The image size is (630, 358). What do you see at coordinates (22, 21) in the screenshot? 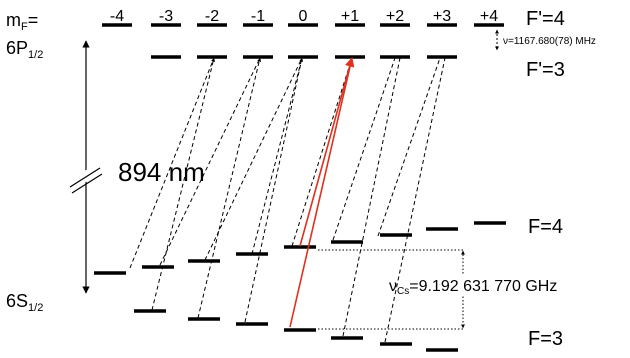
I see `mf-label: mF=` at bounding box center [22, 21].